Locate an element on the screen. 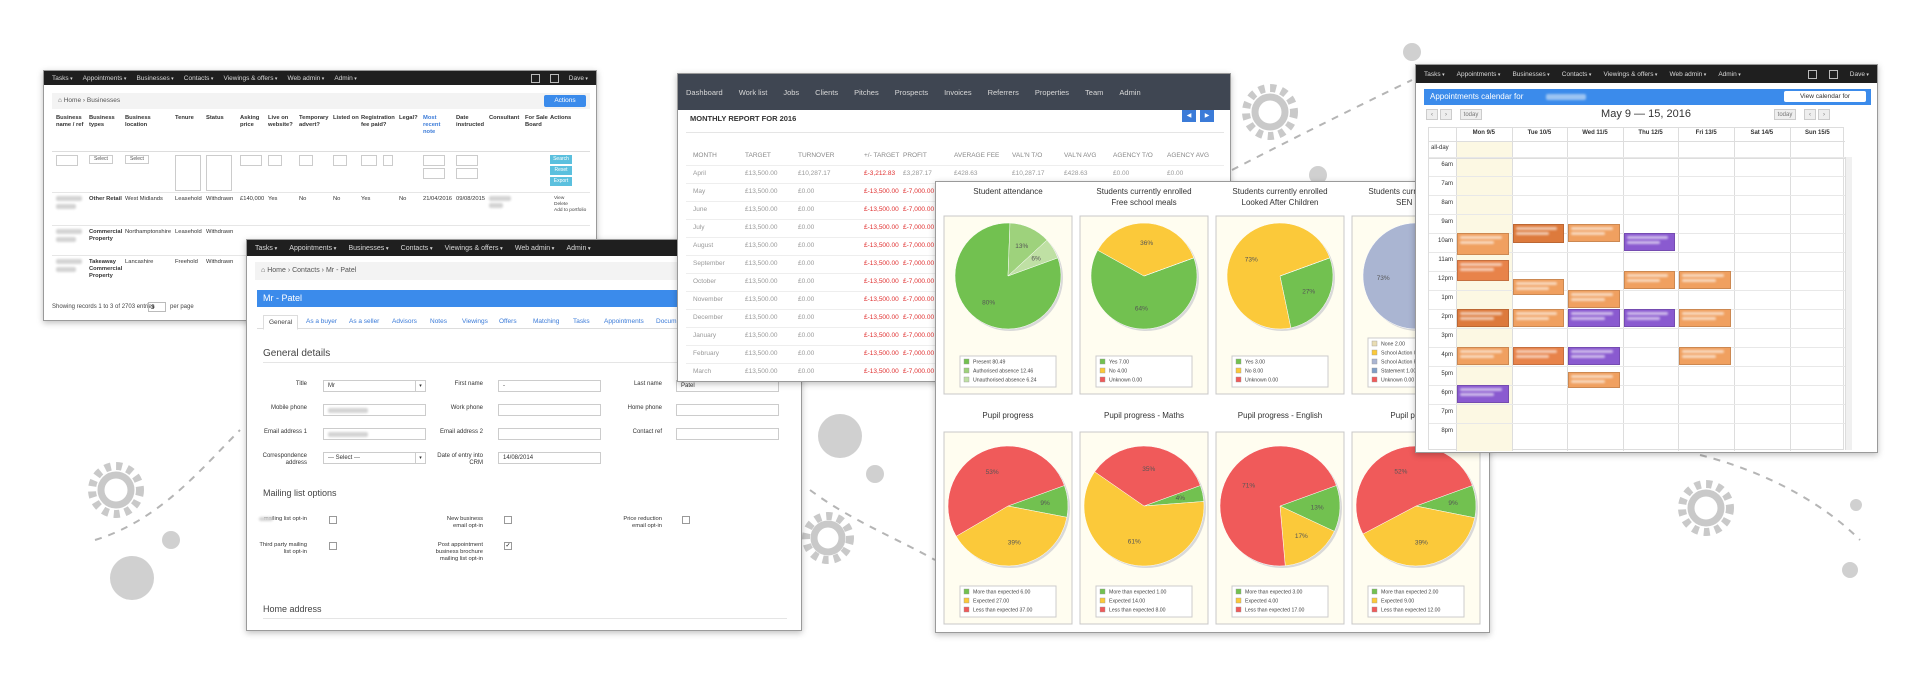 This screenshot has width=1920, height=700. filter-button: Search is located at coordinates (561, 159).